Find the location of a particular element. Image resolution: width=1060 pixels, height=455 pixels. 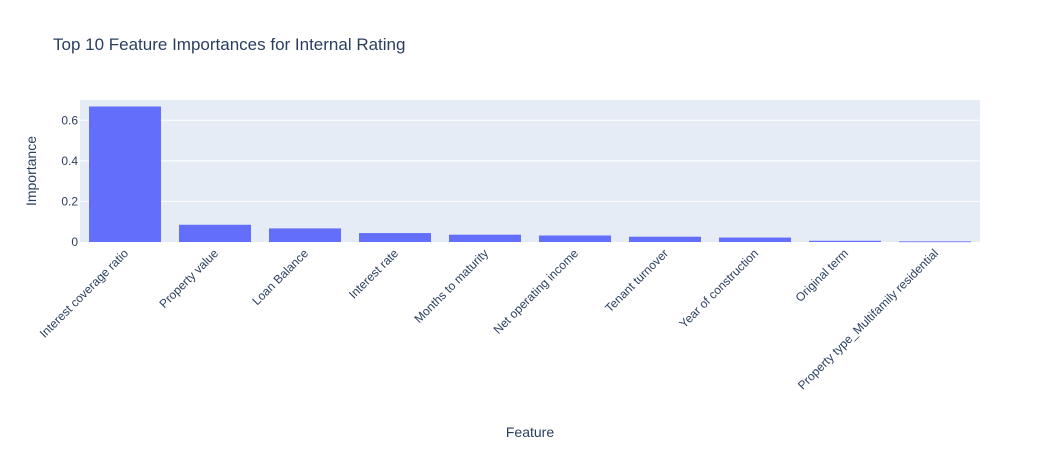

x-axis-title: Feature is located at coordinates (530, 432).